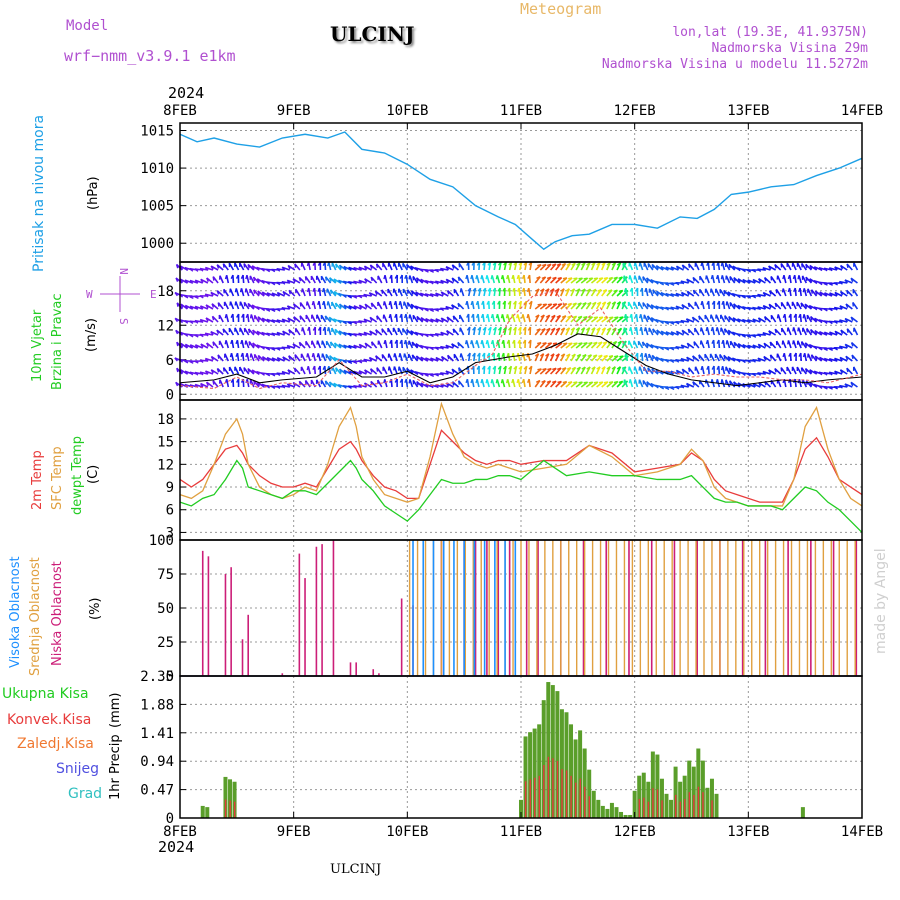 The image size is (900, 900). I want to click on y-tick-label: 0, so click(170, 395).